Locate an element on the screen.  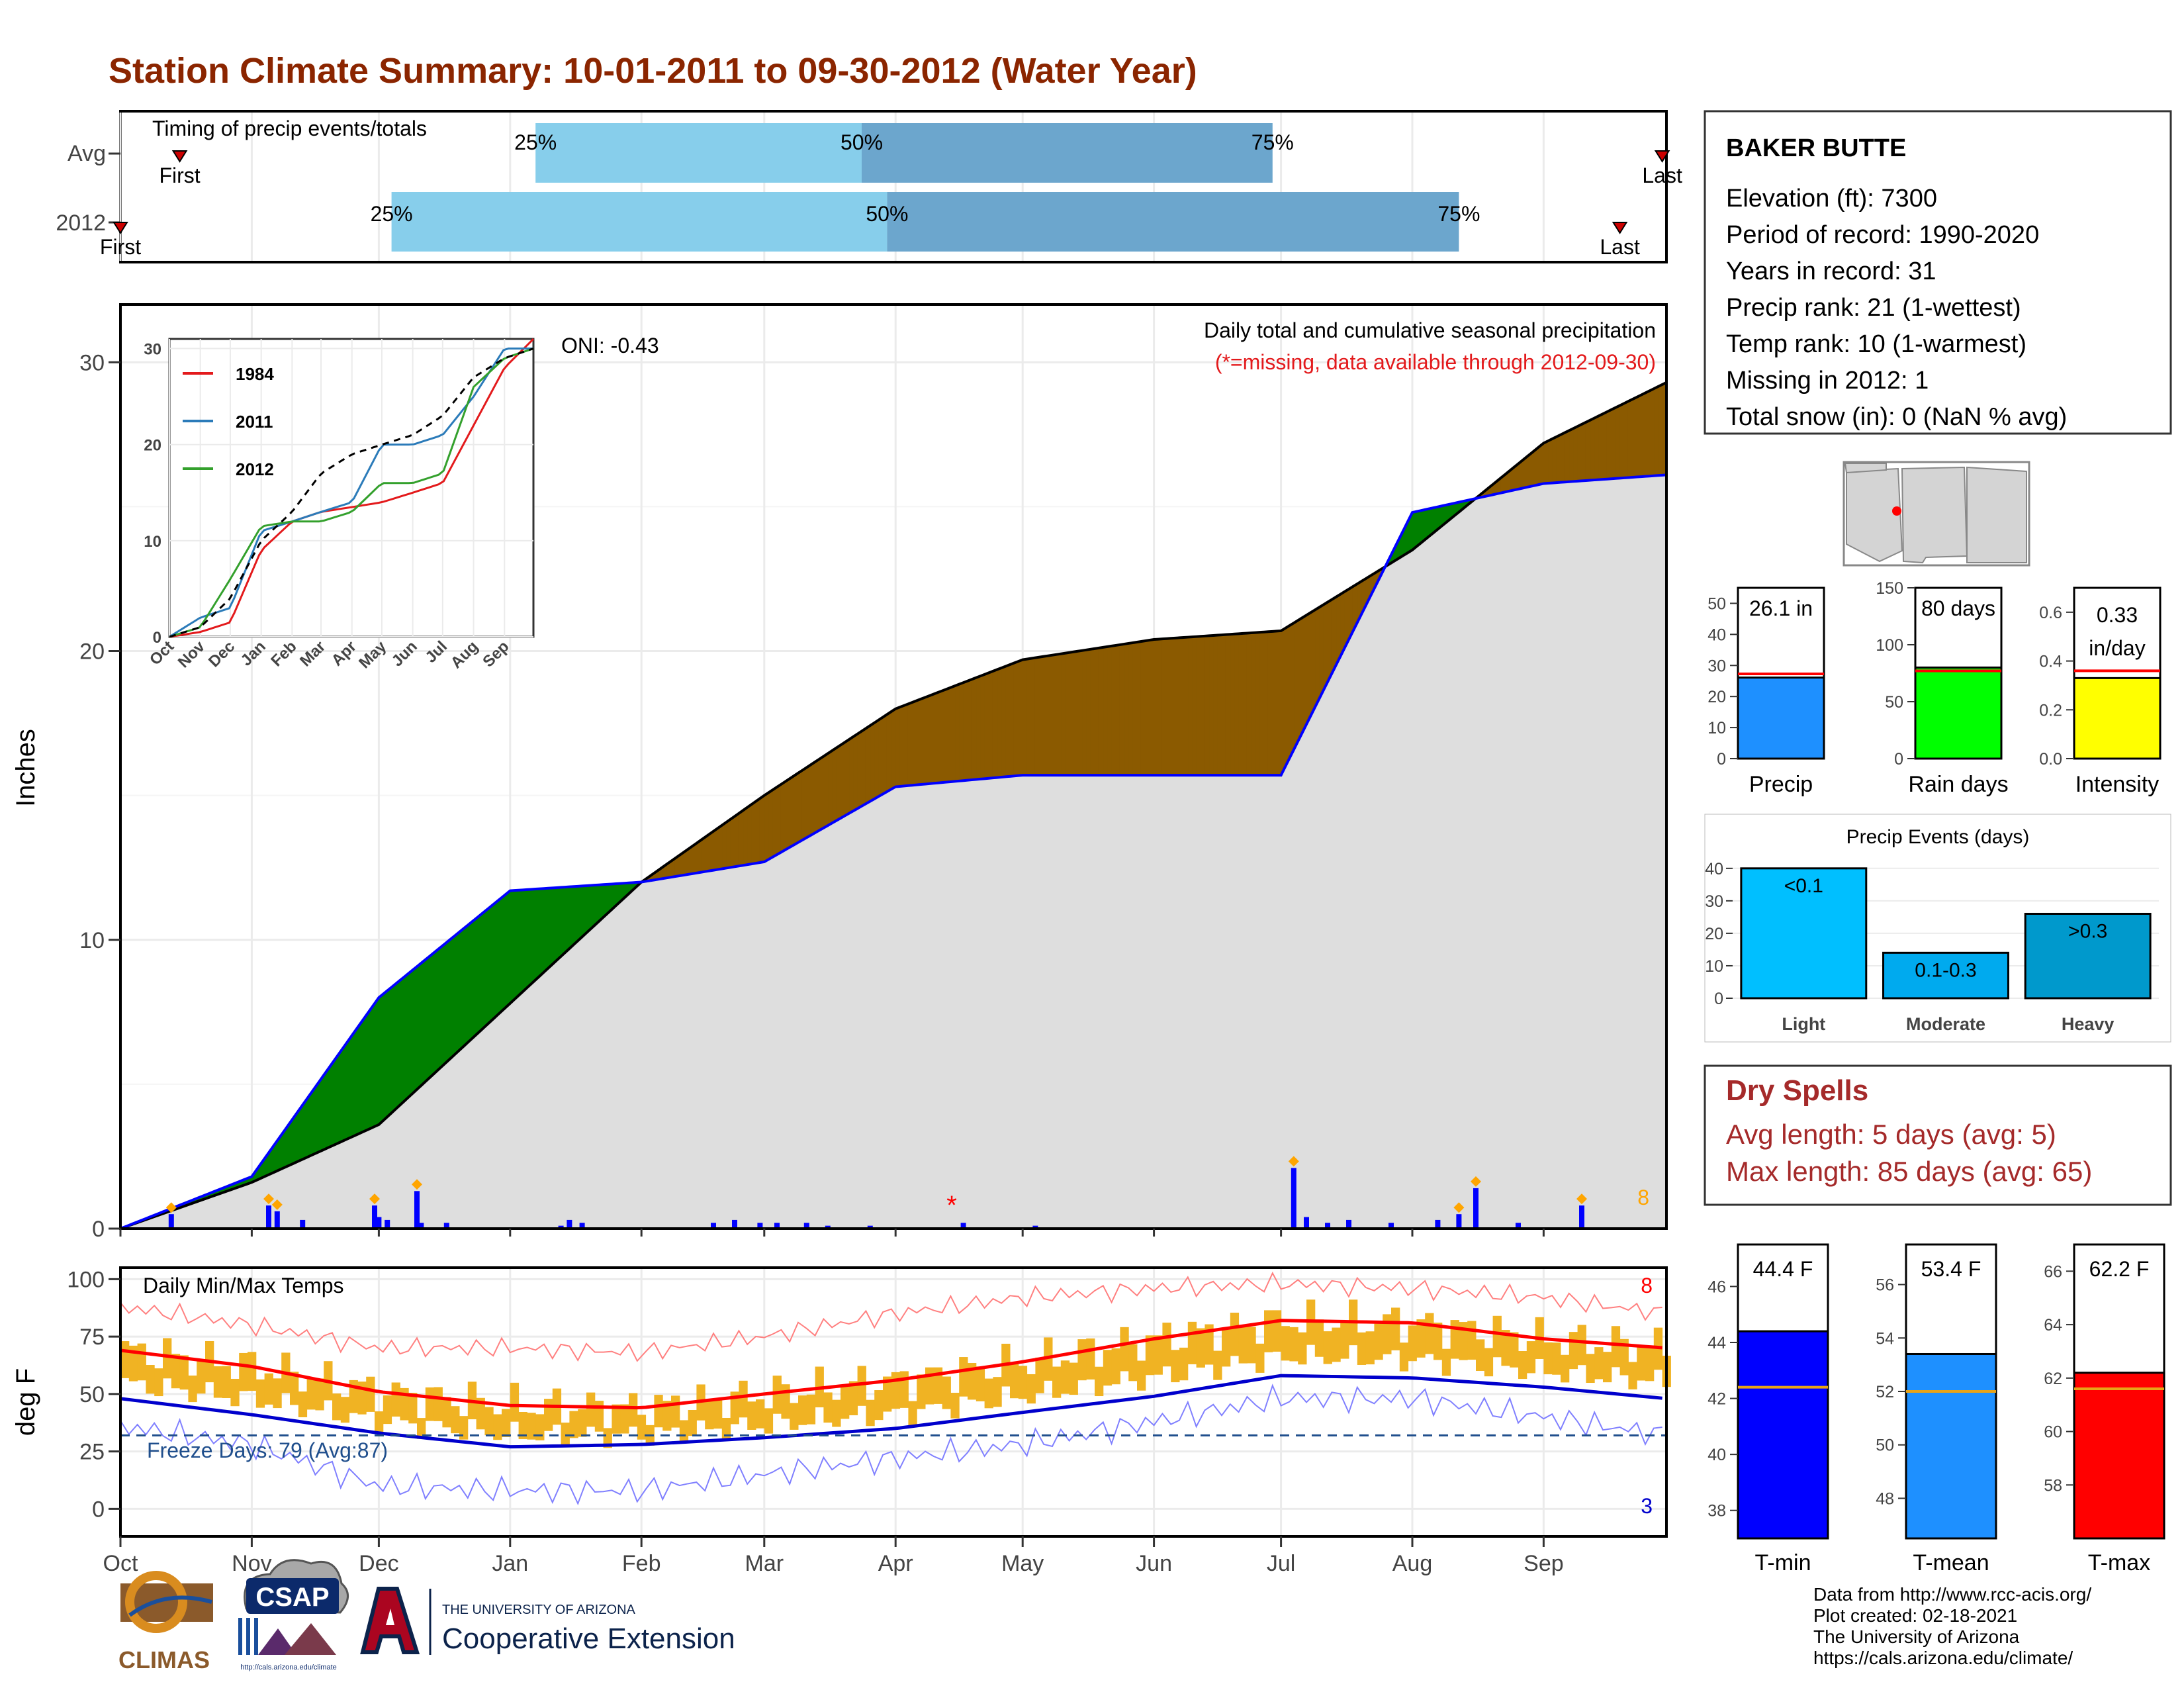
mini-bar-tick-label: 50 is located at coordinates (1894, 702).